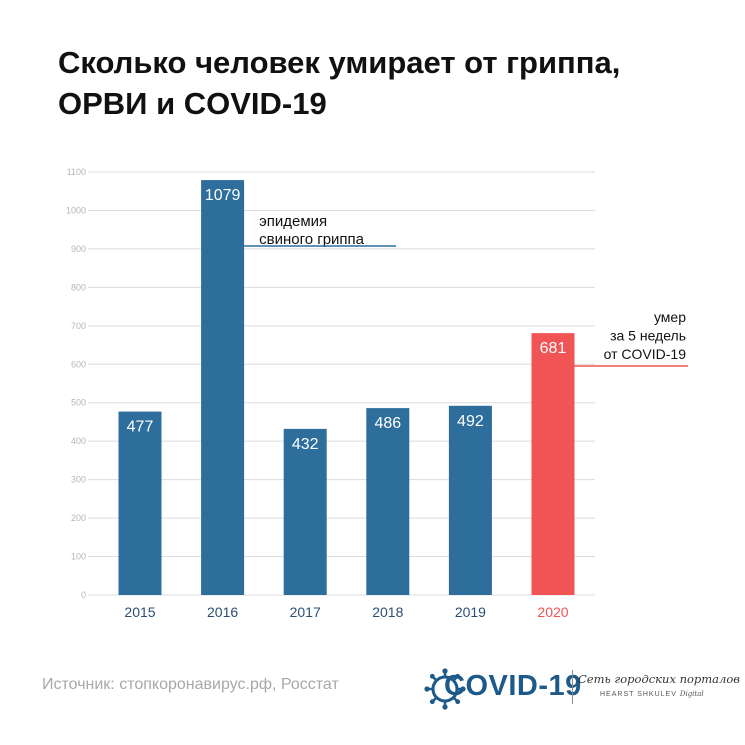  I want to click on x-category-label: 2018, so click(387, 612).